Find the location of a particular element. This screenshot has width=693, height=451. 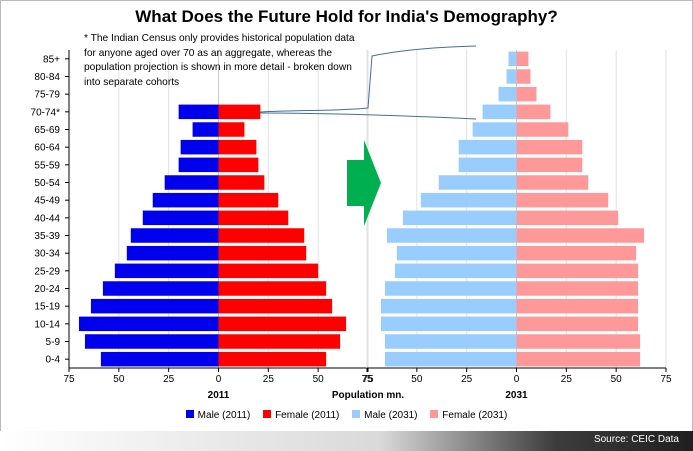

y-tick-label: 15-19 is located at coordinates (47, 307).